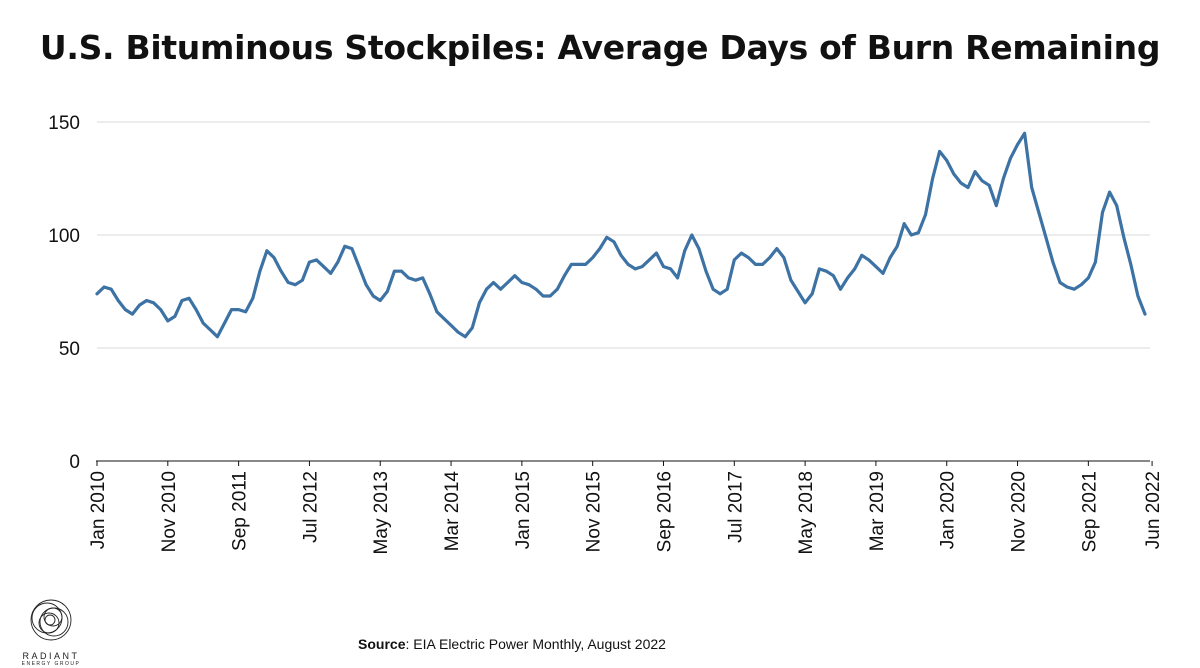  What do you see at coordinates (594, 511) in the screenshot?
I see `x-tick-label: Nov 2015` at bounding box center [594, 511].